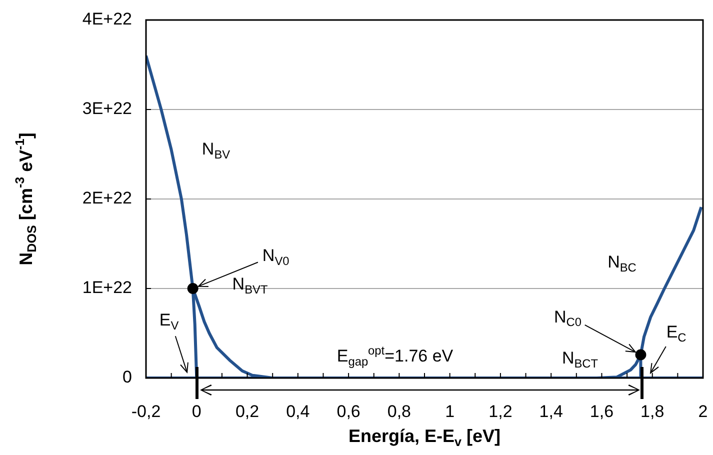 This screenshot has height=455, width=713. I want to click on x-tick-label: 1,2, so click(500, 411).